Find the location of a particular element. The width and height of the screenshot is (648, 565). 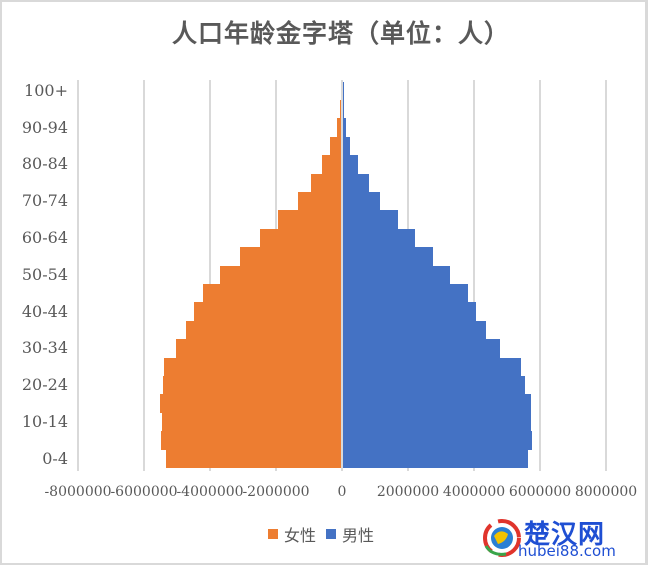

zero-axis is located at coordinates (342, 275).